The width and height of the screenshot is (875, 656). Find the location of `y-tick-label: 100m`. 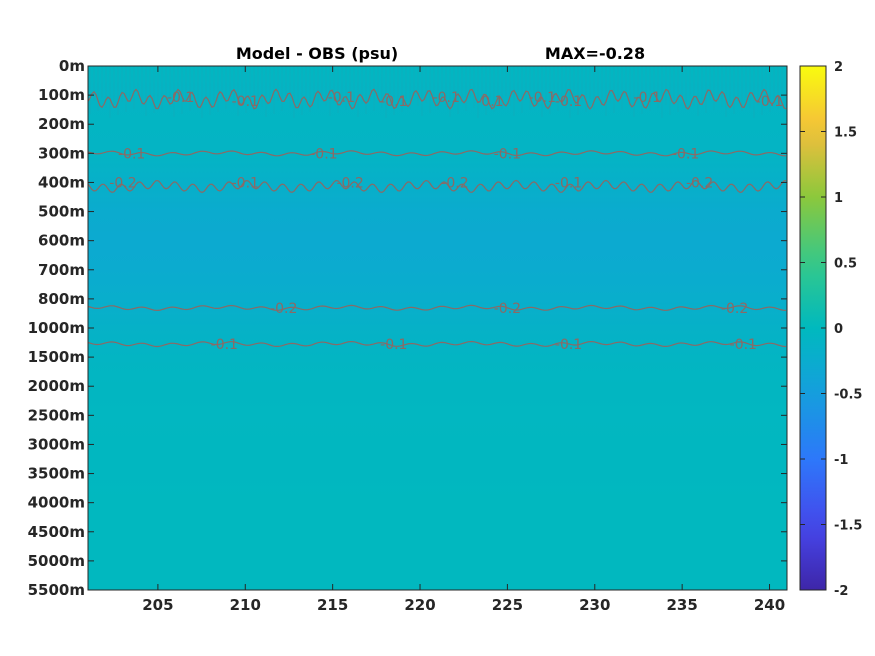

y-tick-label: 100m is located at coordinates (61, 95).